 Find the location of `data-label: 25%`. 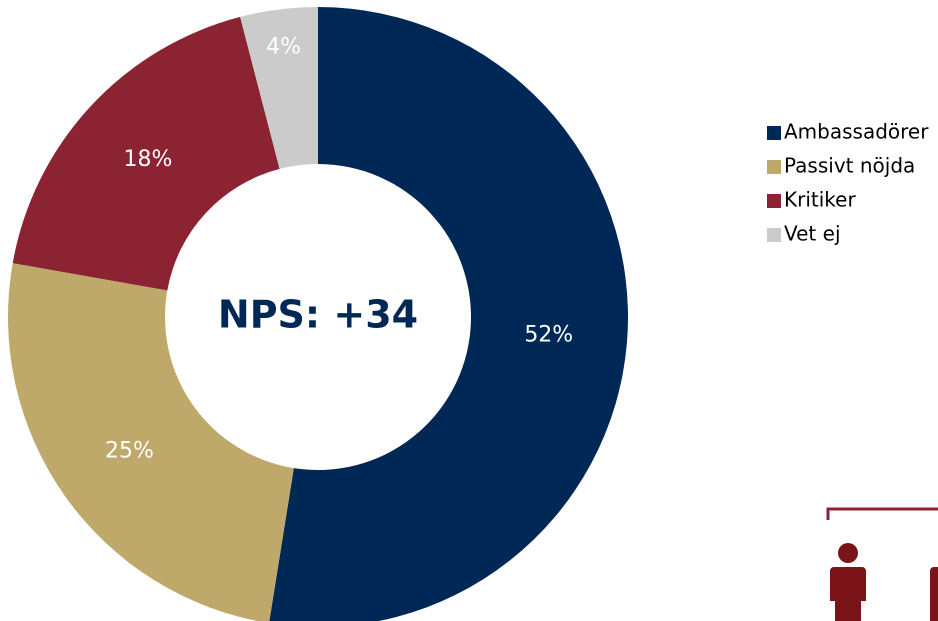

data-label: 25% is located at coordinates (129, 450).